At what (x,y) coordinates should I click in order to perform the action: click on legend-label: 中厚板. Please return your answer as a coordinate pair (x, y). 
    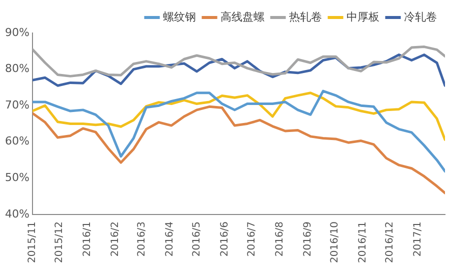
    Looking at the image, I should click on (363, 17).